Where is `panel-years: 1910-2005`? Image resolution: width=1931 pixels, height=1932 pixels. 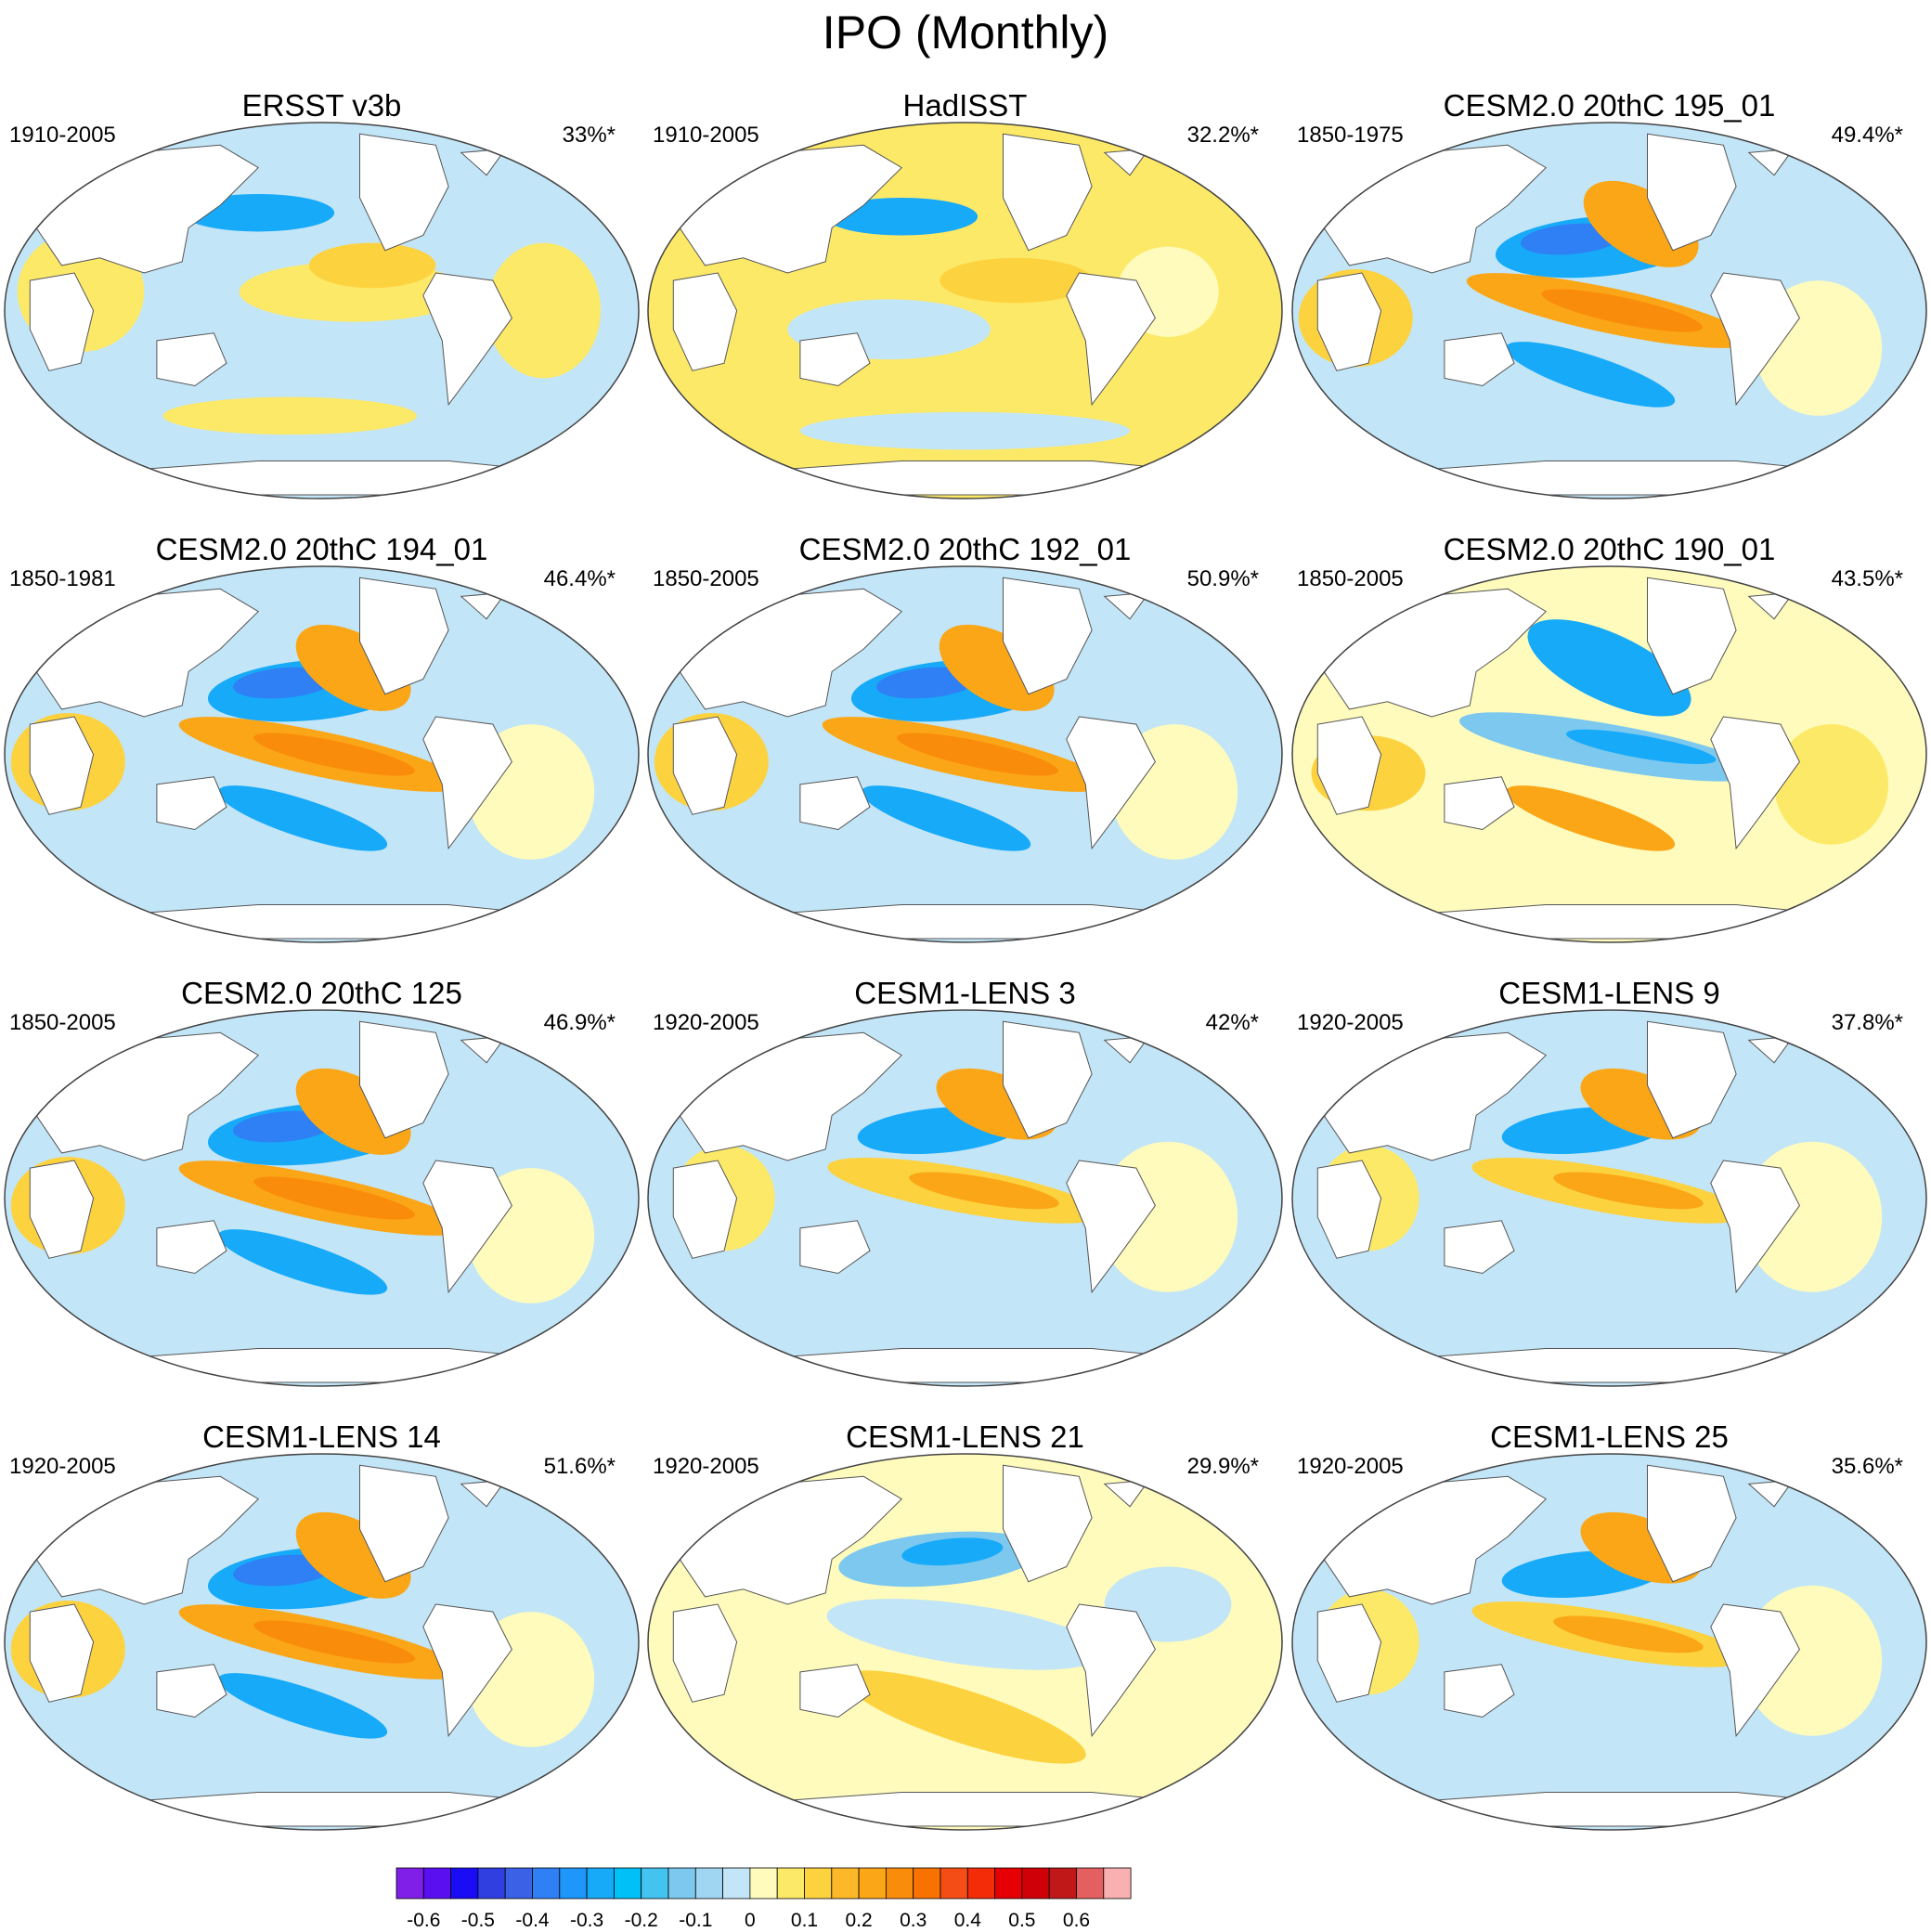 panel-years: 1910-2005 is located at coordinates (706, 135).